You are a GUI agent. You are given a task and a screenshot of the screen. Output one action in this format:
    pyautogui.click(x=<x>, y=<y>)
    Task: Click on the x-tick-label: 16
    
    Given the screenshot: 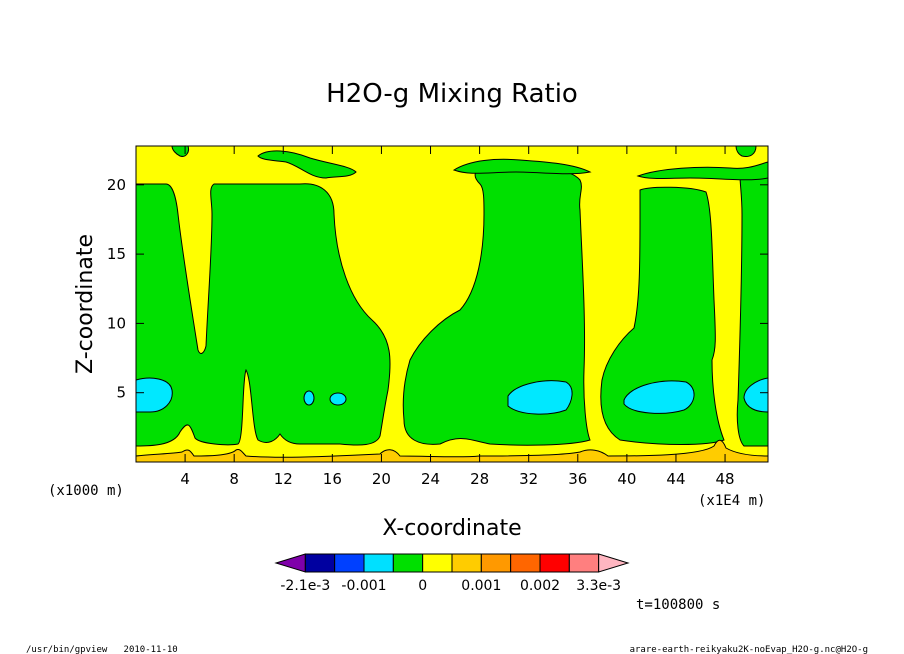 What is the action you would take?
    pyautogui.click(x=332, y=479)
    